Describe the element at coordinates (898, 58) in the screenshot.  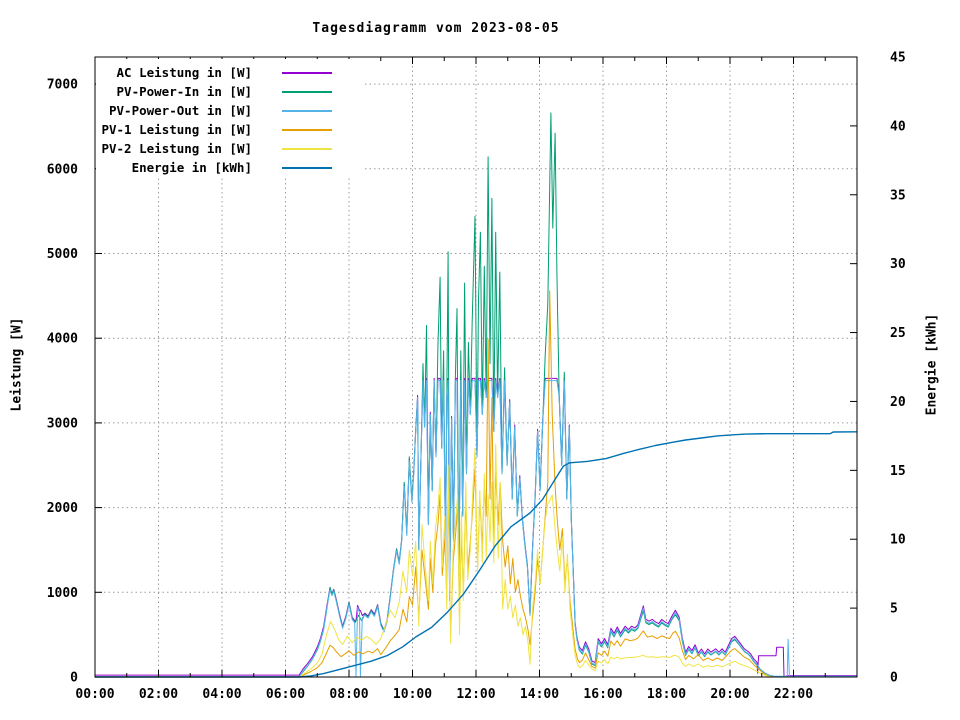
I see `right-tick-label: 45` at that location.